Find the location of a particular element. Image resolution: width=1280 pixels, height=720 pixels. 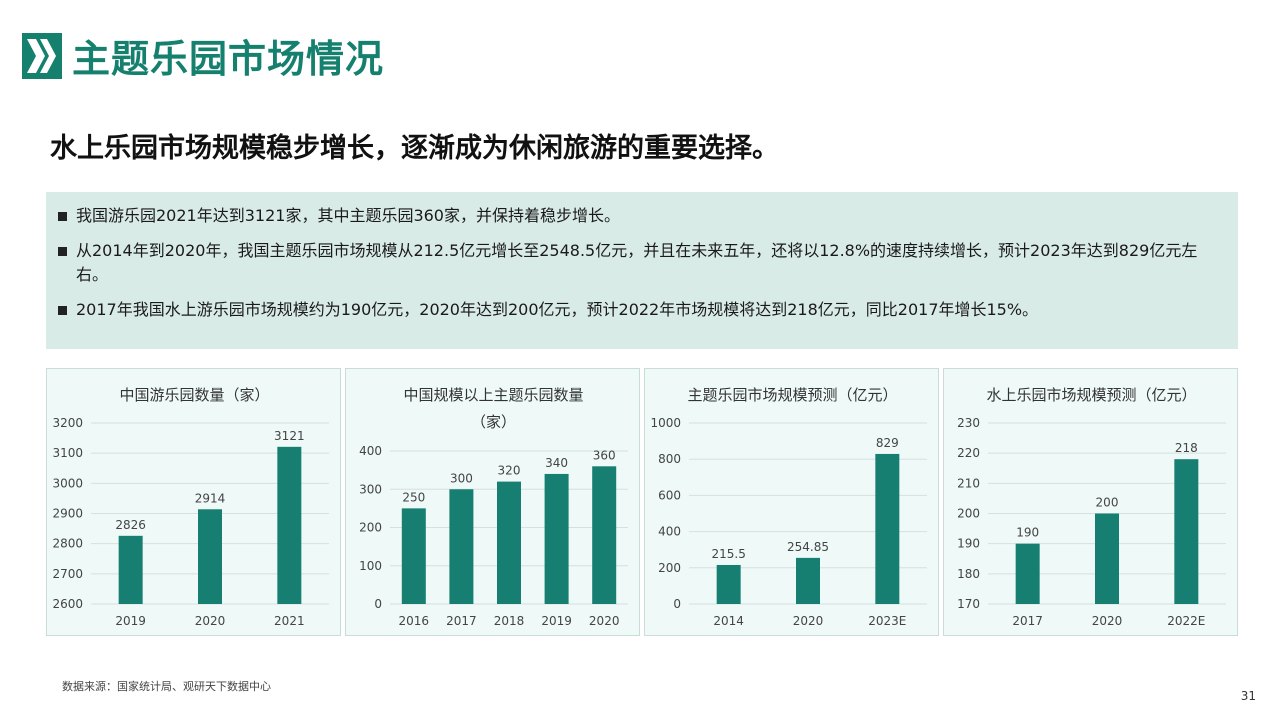

bullet-item: 我国游乐园2021年达到3121家，其中主题乐园360家，并保持着稳步增长。 is located at coordinates (640, 216).